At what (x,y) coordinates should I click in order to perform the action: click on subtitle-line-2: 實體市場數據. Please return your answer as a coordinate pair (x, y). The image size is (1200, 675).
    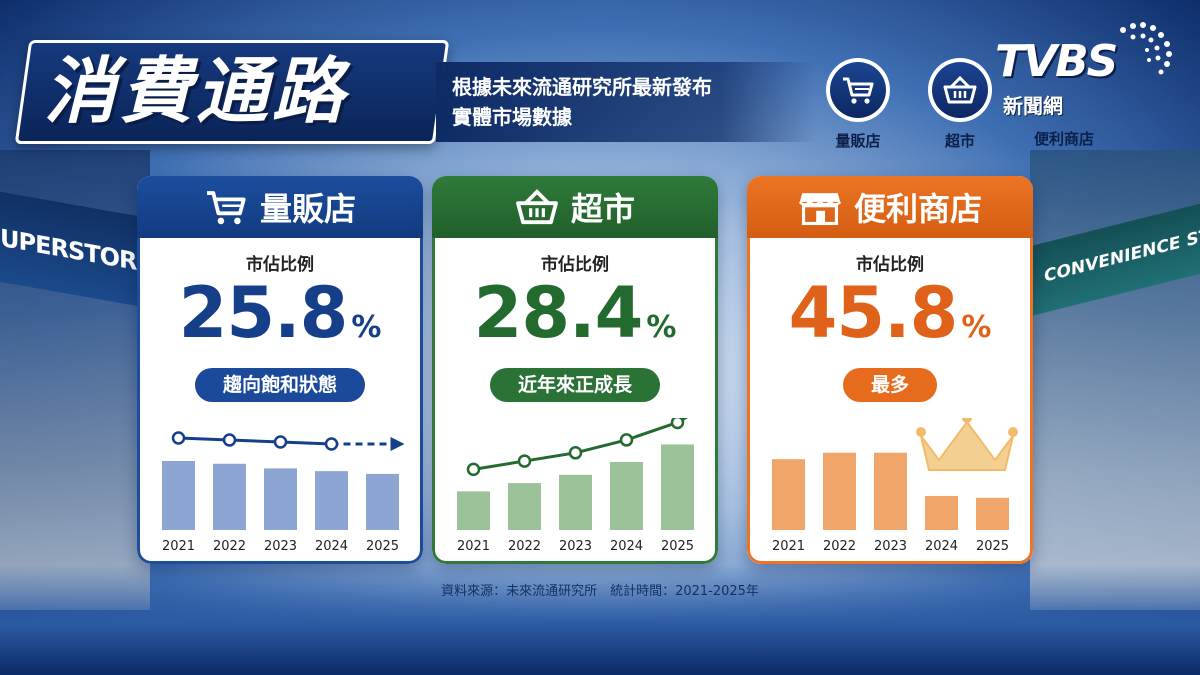
    Looking at the image, I should click on (512, 117).